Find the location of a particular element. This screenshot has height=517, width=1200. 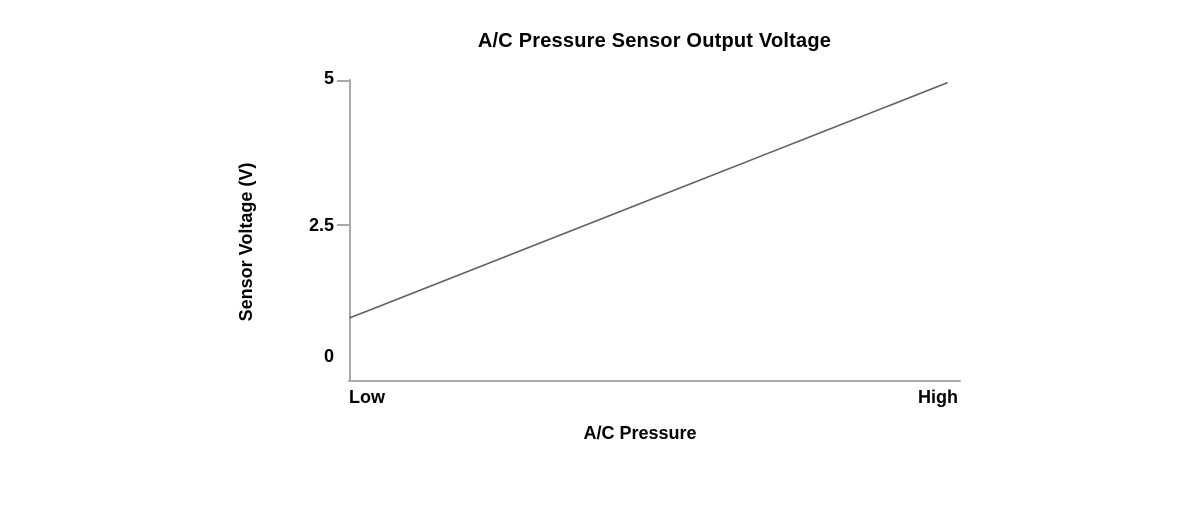

y-tick-label-2-5: 2.5 is located at coordinates (321, 225).